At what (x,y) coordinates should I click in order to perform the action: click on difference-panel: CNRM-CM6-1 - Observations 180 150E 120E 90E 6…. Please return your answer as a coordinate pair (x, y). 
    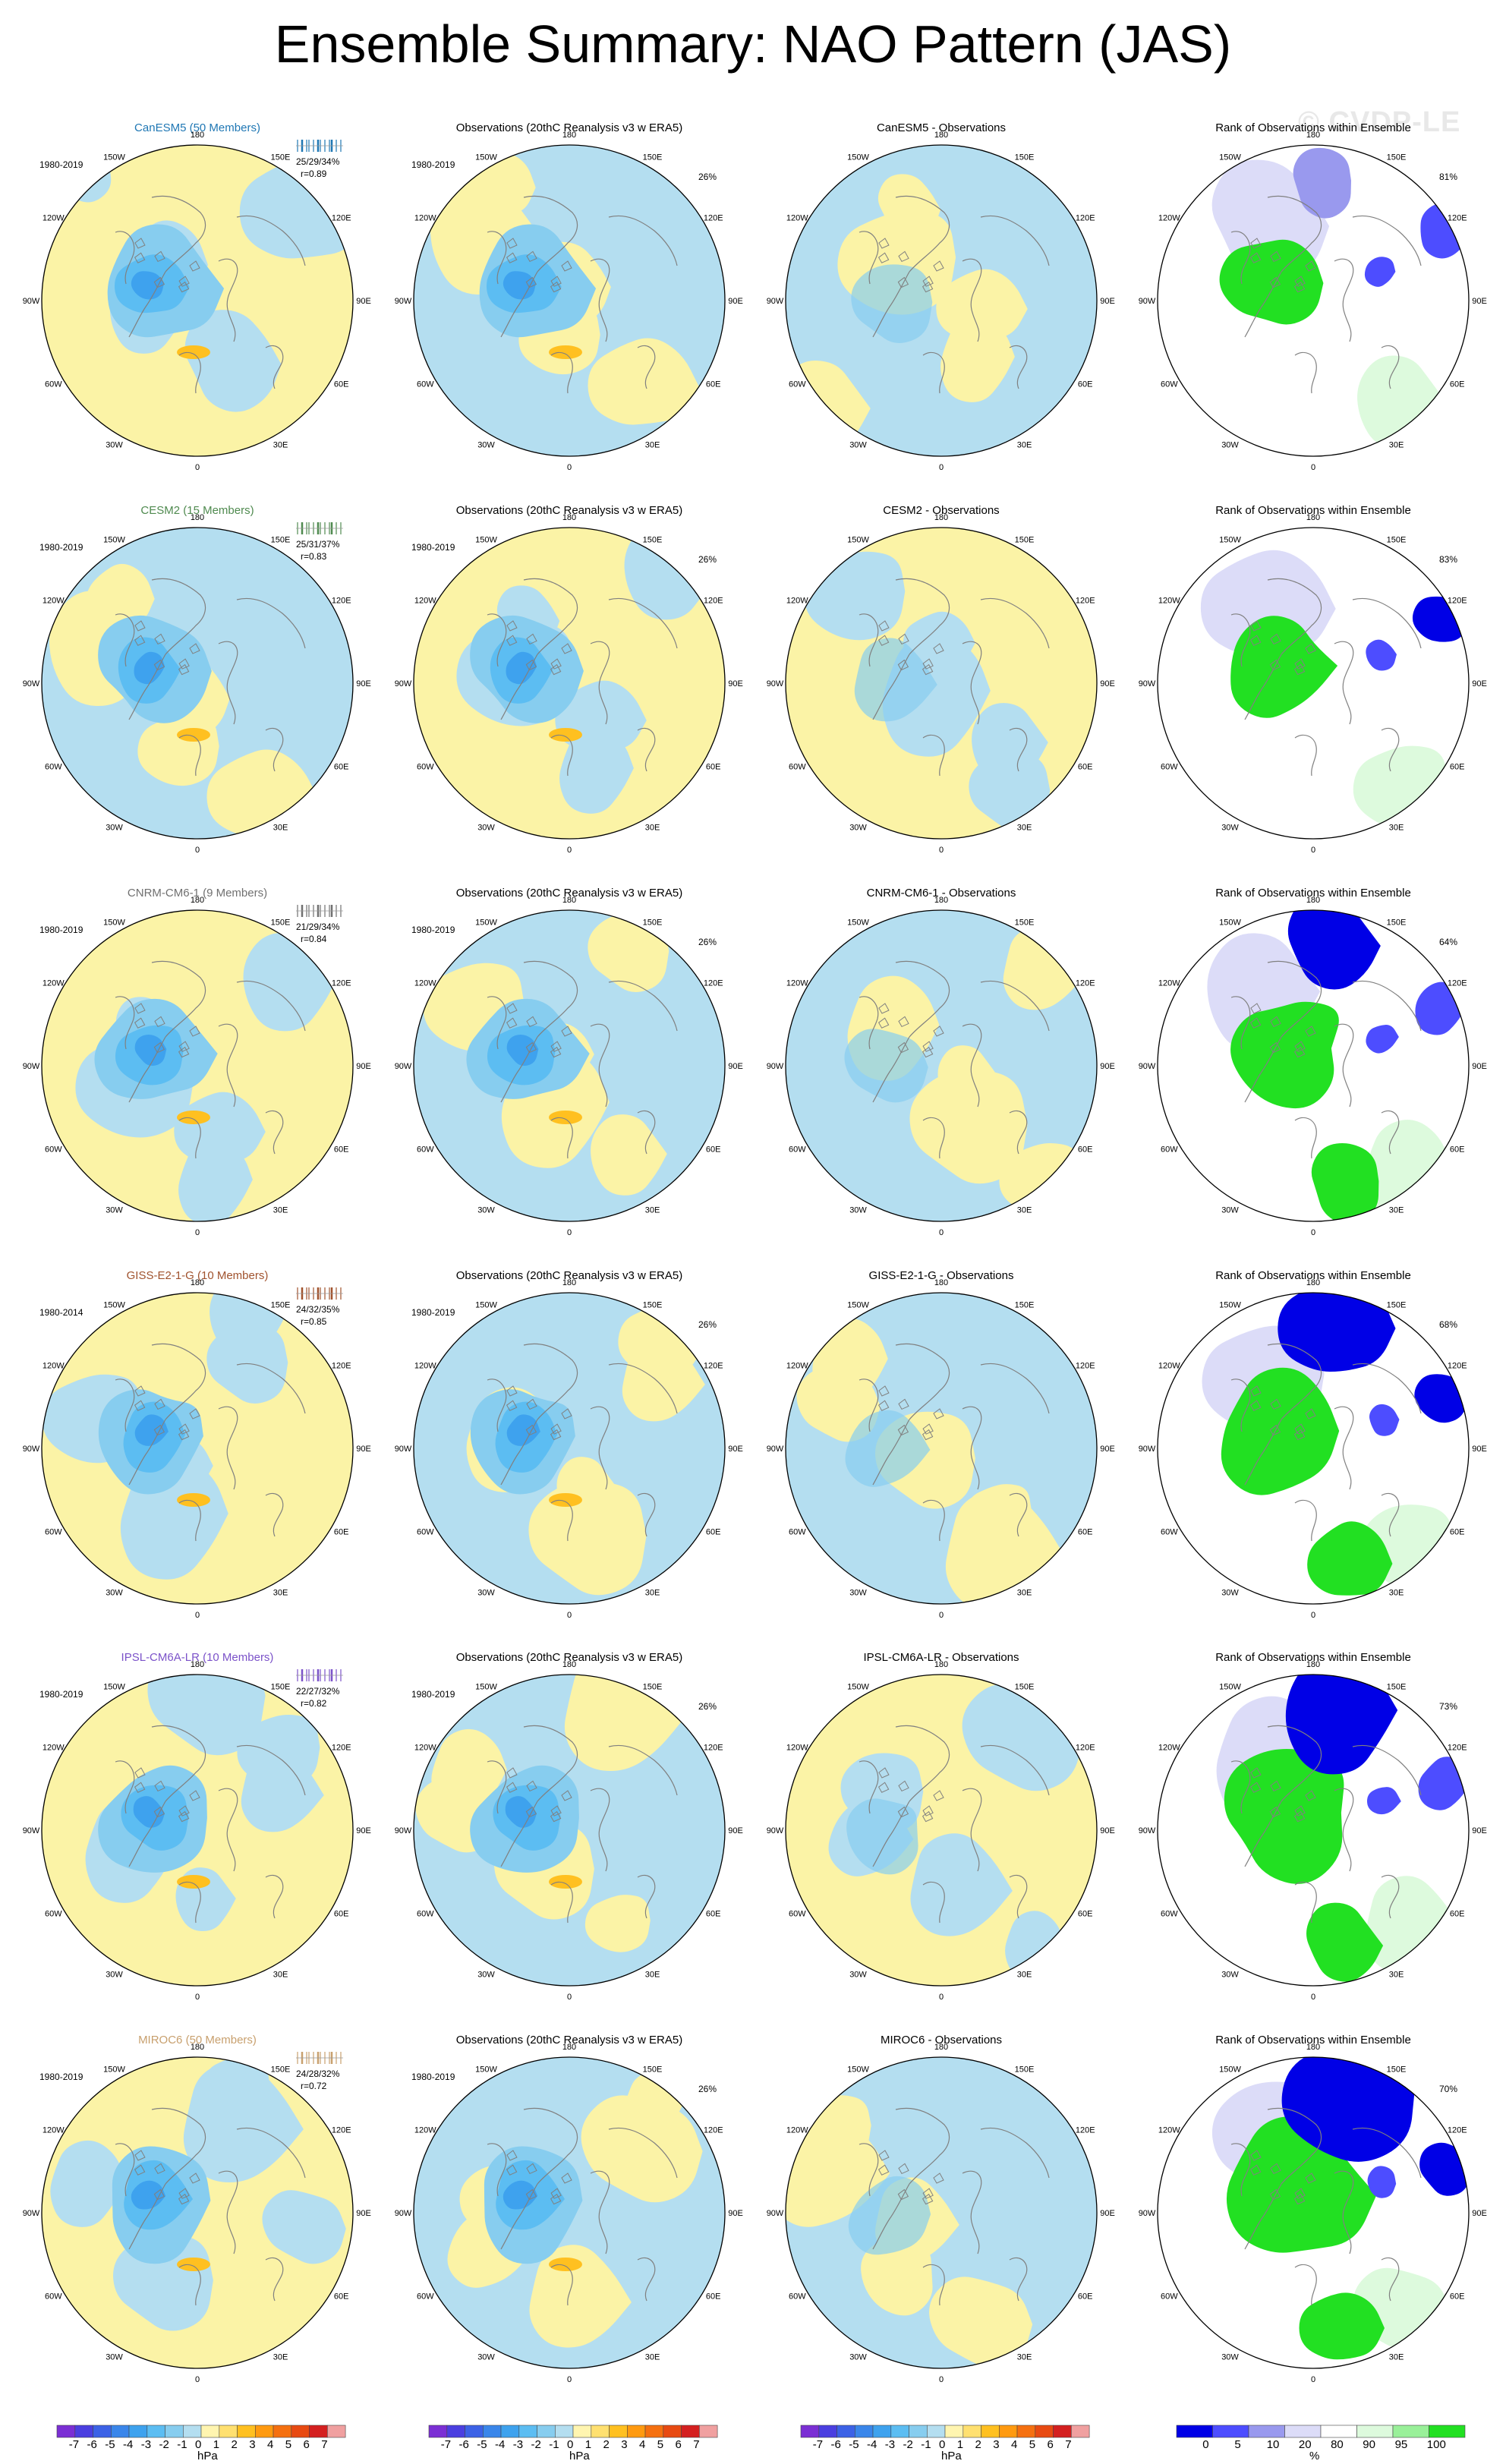
    Looking at the image, I should click on (941, 1062).